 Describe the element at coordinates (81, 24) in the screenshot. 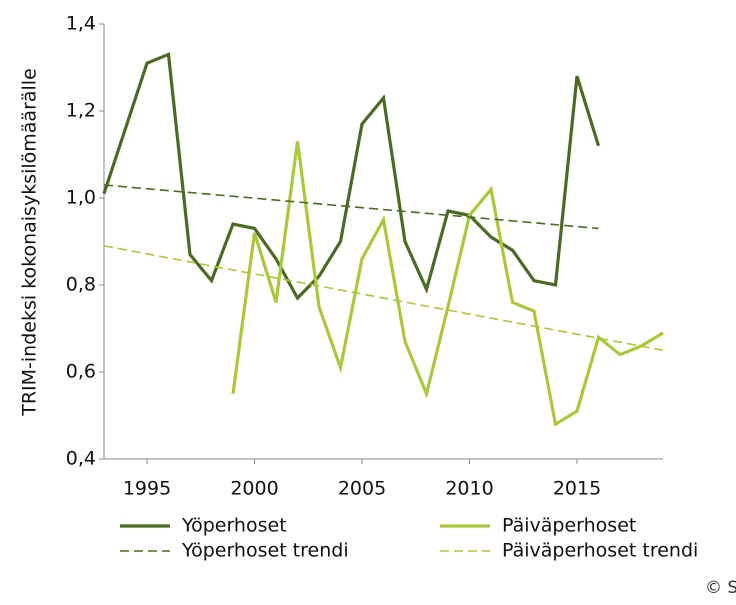

I see `y-tick-label: 1,4` at that location.